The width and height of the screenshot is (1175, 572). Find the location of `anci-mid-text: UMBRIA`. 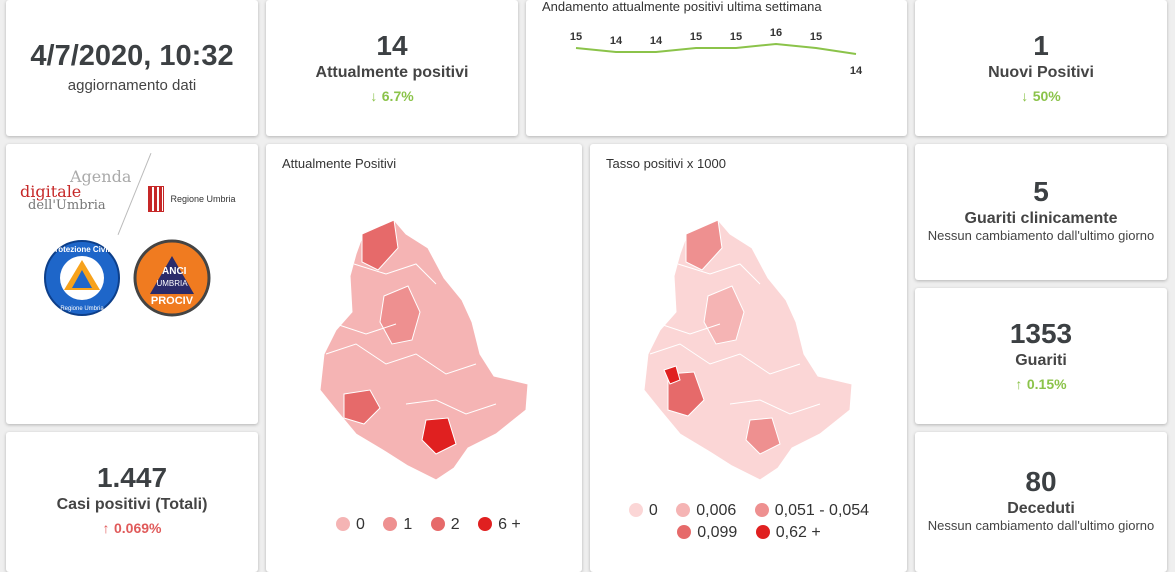

anci-mid-text: UMBRIA is located at coordinates (172, 283).